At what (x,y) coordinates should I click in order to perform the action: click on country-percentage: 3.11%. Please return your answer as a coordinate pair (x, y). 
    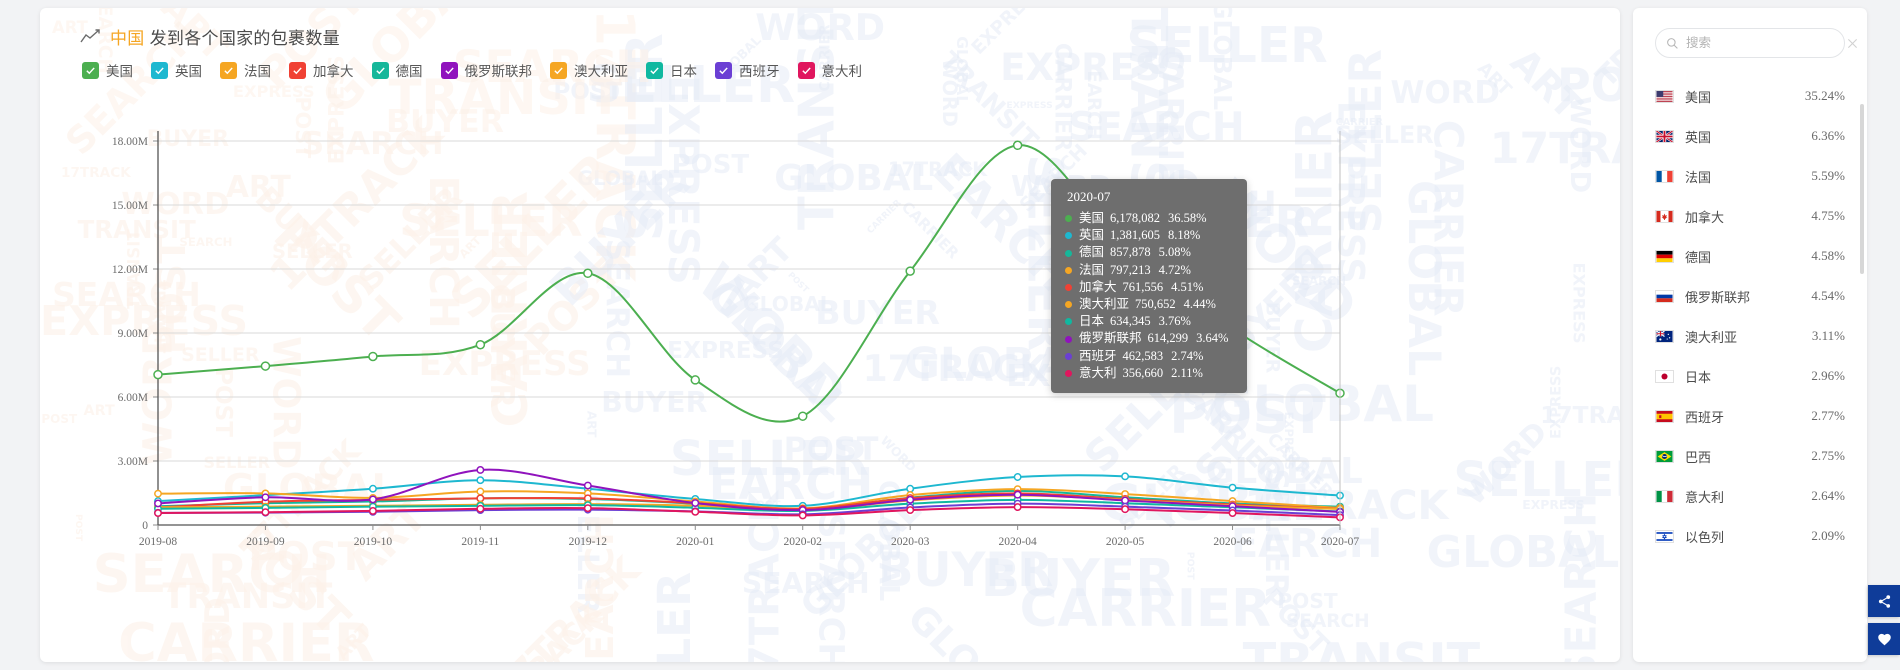
    Looking at the image, I should click on (1828, 335).